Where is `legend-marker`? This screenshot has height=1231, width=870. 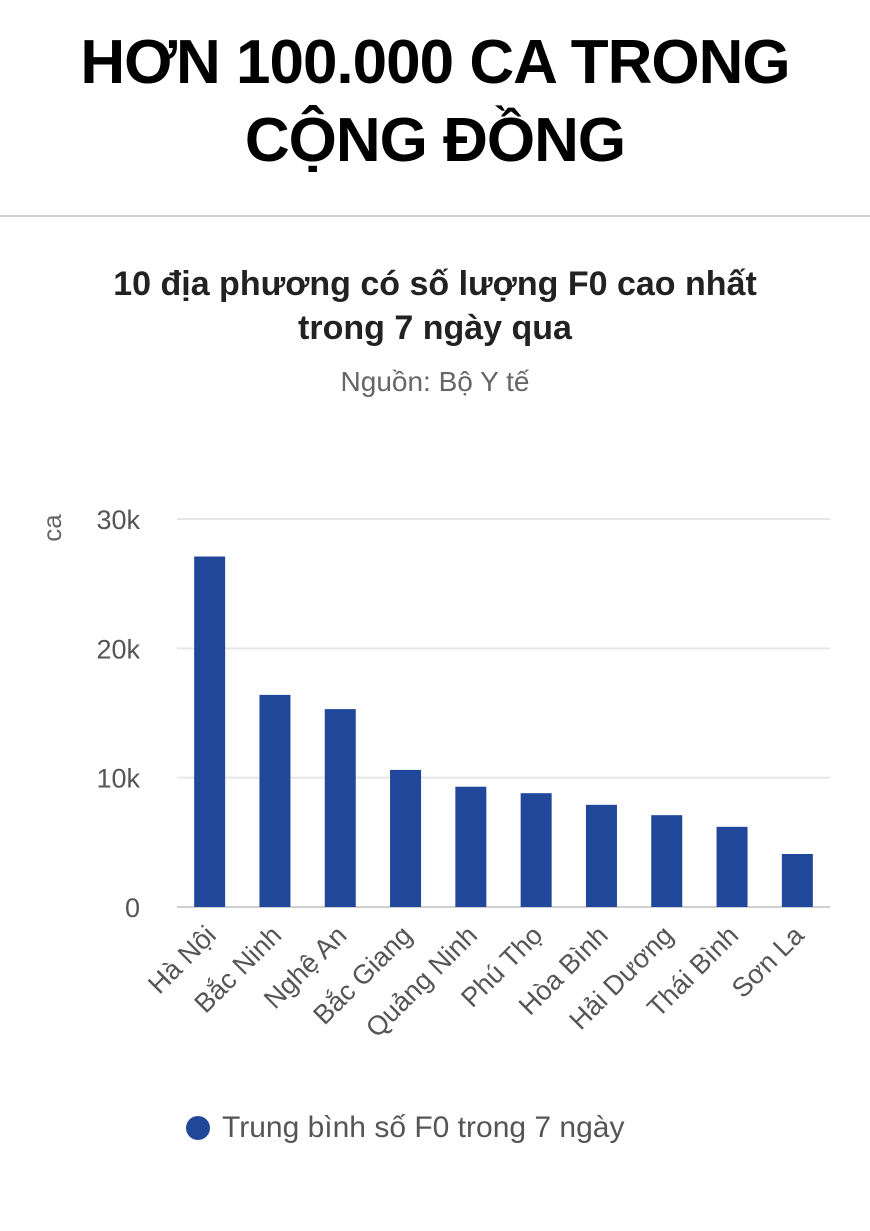 legend-marker is located at coordinates (198, 1128).